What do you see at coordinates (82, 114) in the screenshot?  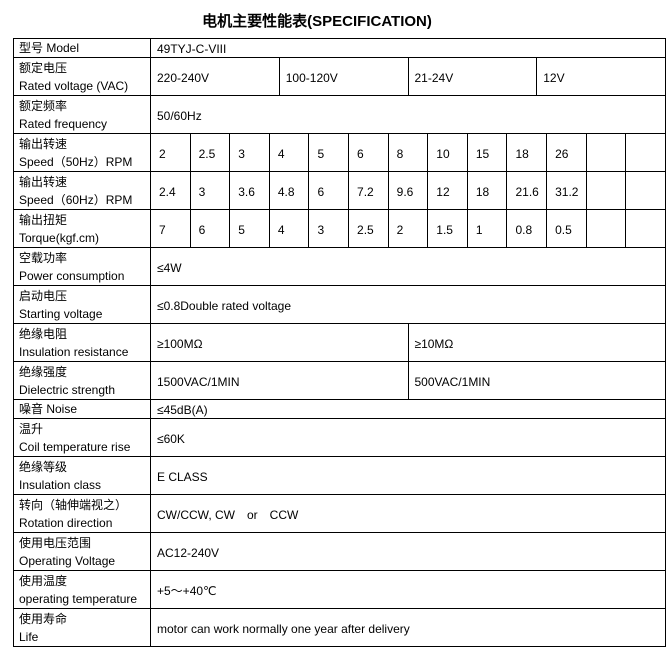 I see `row-label: 额定频率 Rated frequency` at bounding box center [82, 114].